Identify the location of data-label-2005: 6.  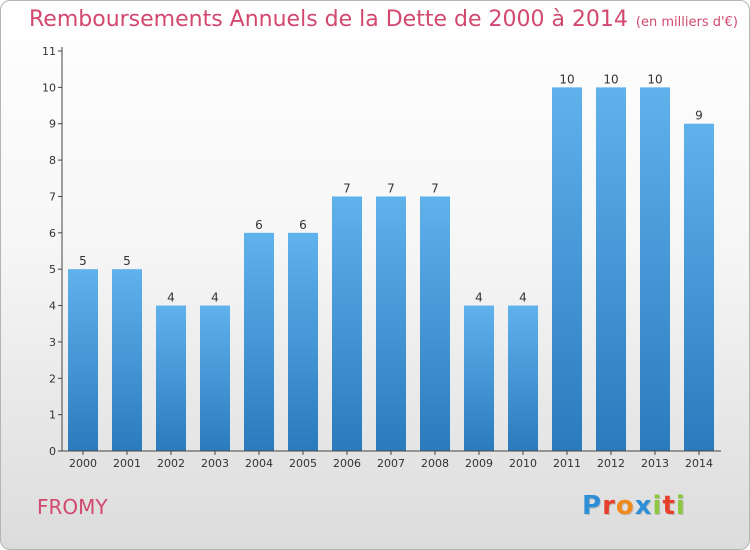
(303, 225).